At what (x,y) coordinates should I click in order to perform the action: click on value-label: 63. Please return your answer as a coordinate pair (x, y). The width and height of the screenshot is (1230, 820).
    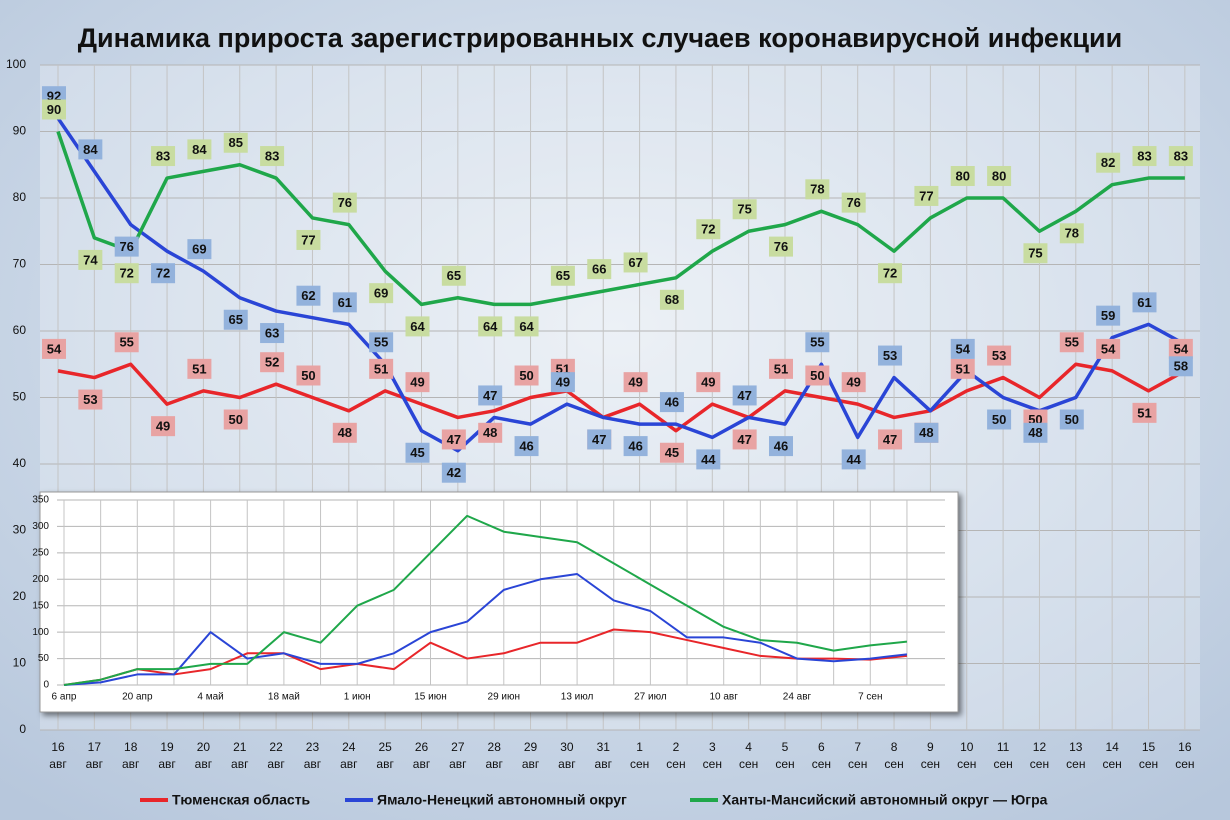
    Looking at the image, I should click on (272, 332).